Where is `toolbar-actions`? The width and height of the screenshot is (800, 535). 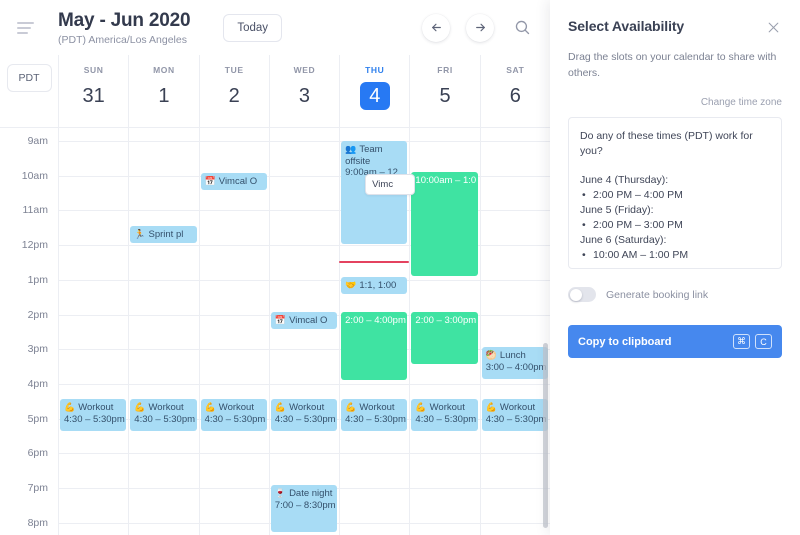 toolbar-actions is located at coordinates (486, 27).